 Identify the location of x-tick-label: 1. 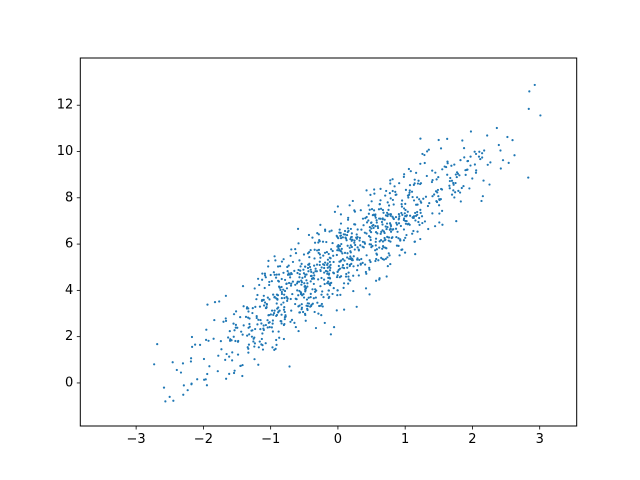
(405, 439).